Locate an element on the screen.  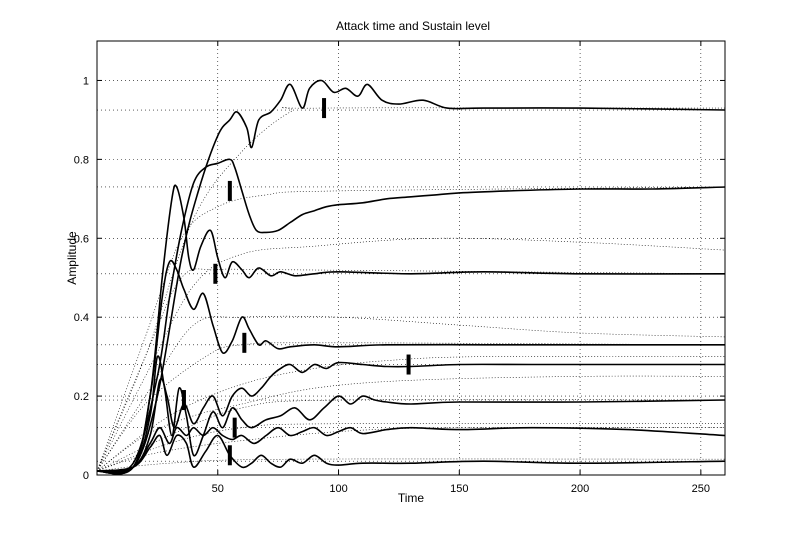
chart-title: Attack time and Sustain level is located at coordinates (413, 26).